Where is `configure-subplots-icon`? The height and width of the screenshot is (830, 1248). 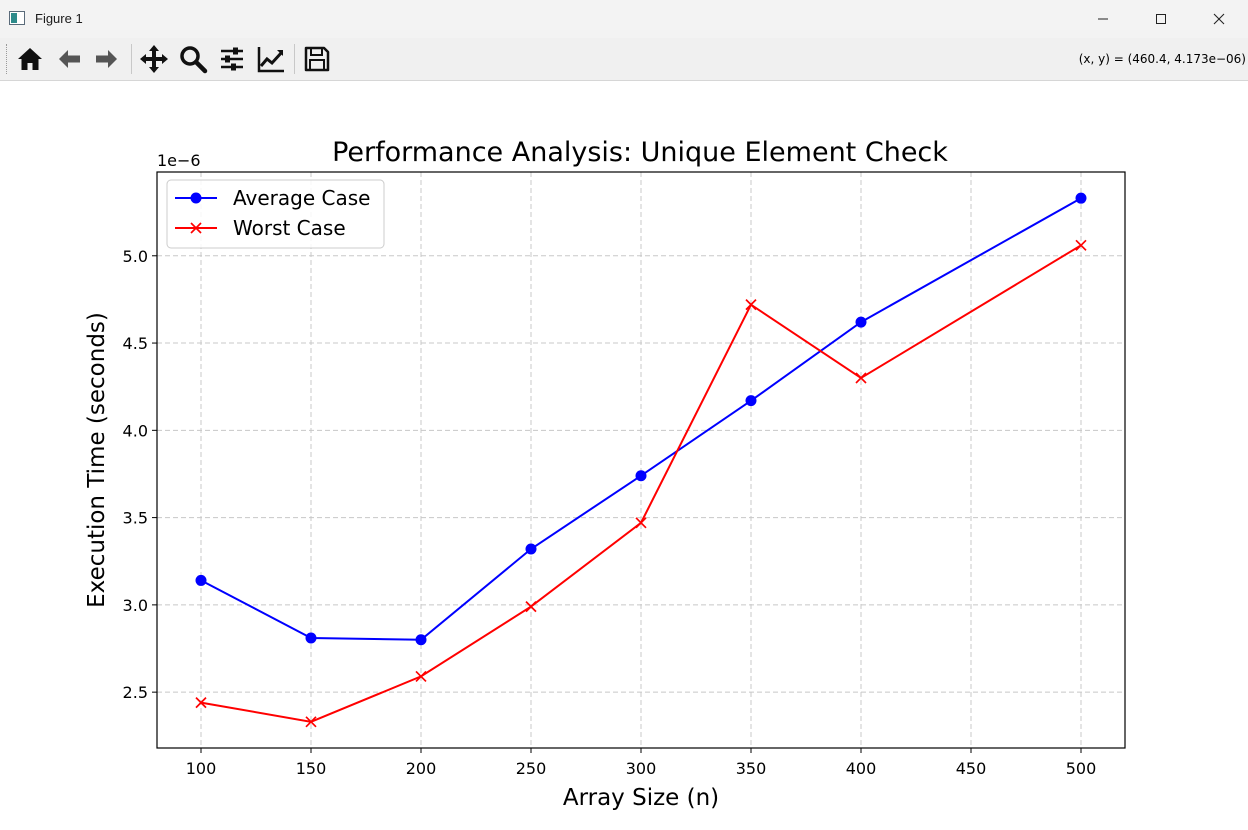
configure-subplots-icon is located at coordinates (232, 59).